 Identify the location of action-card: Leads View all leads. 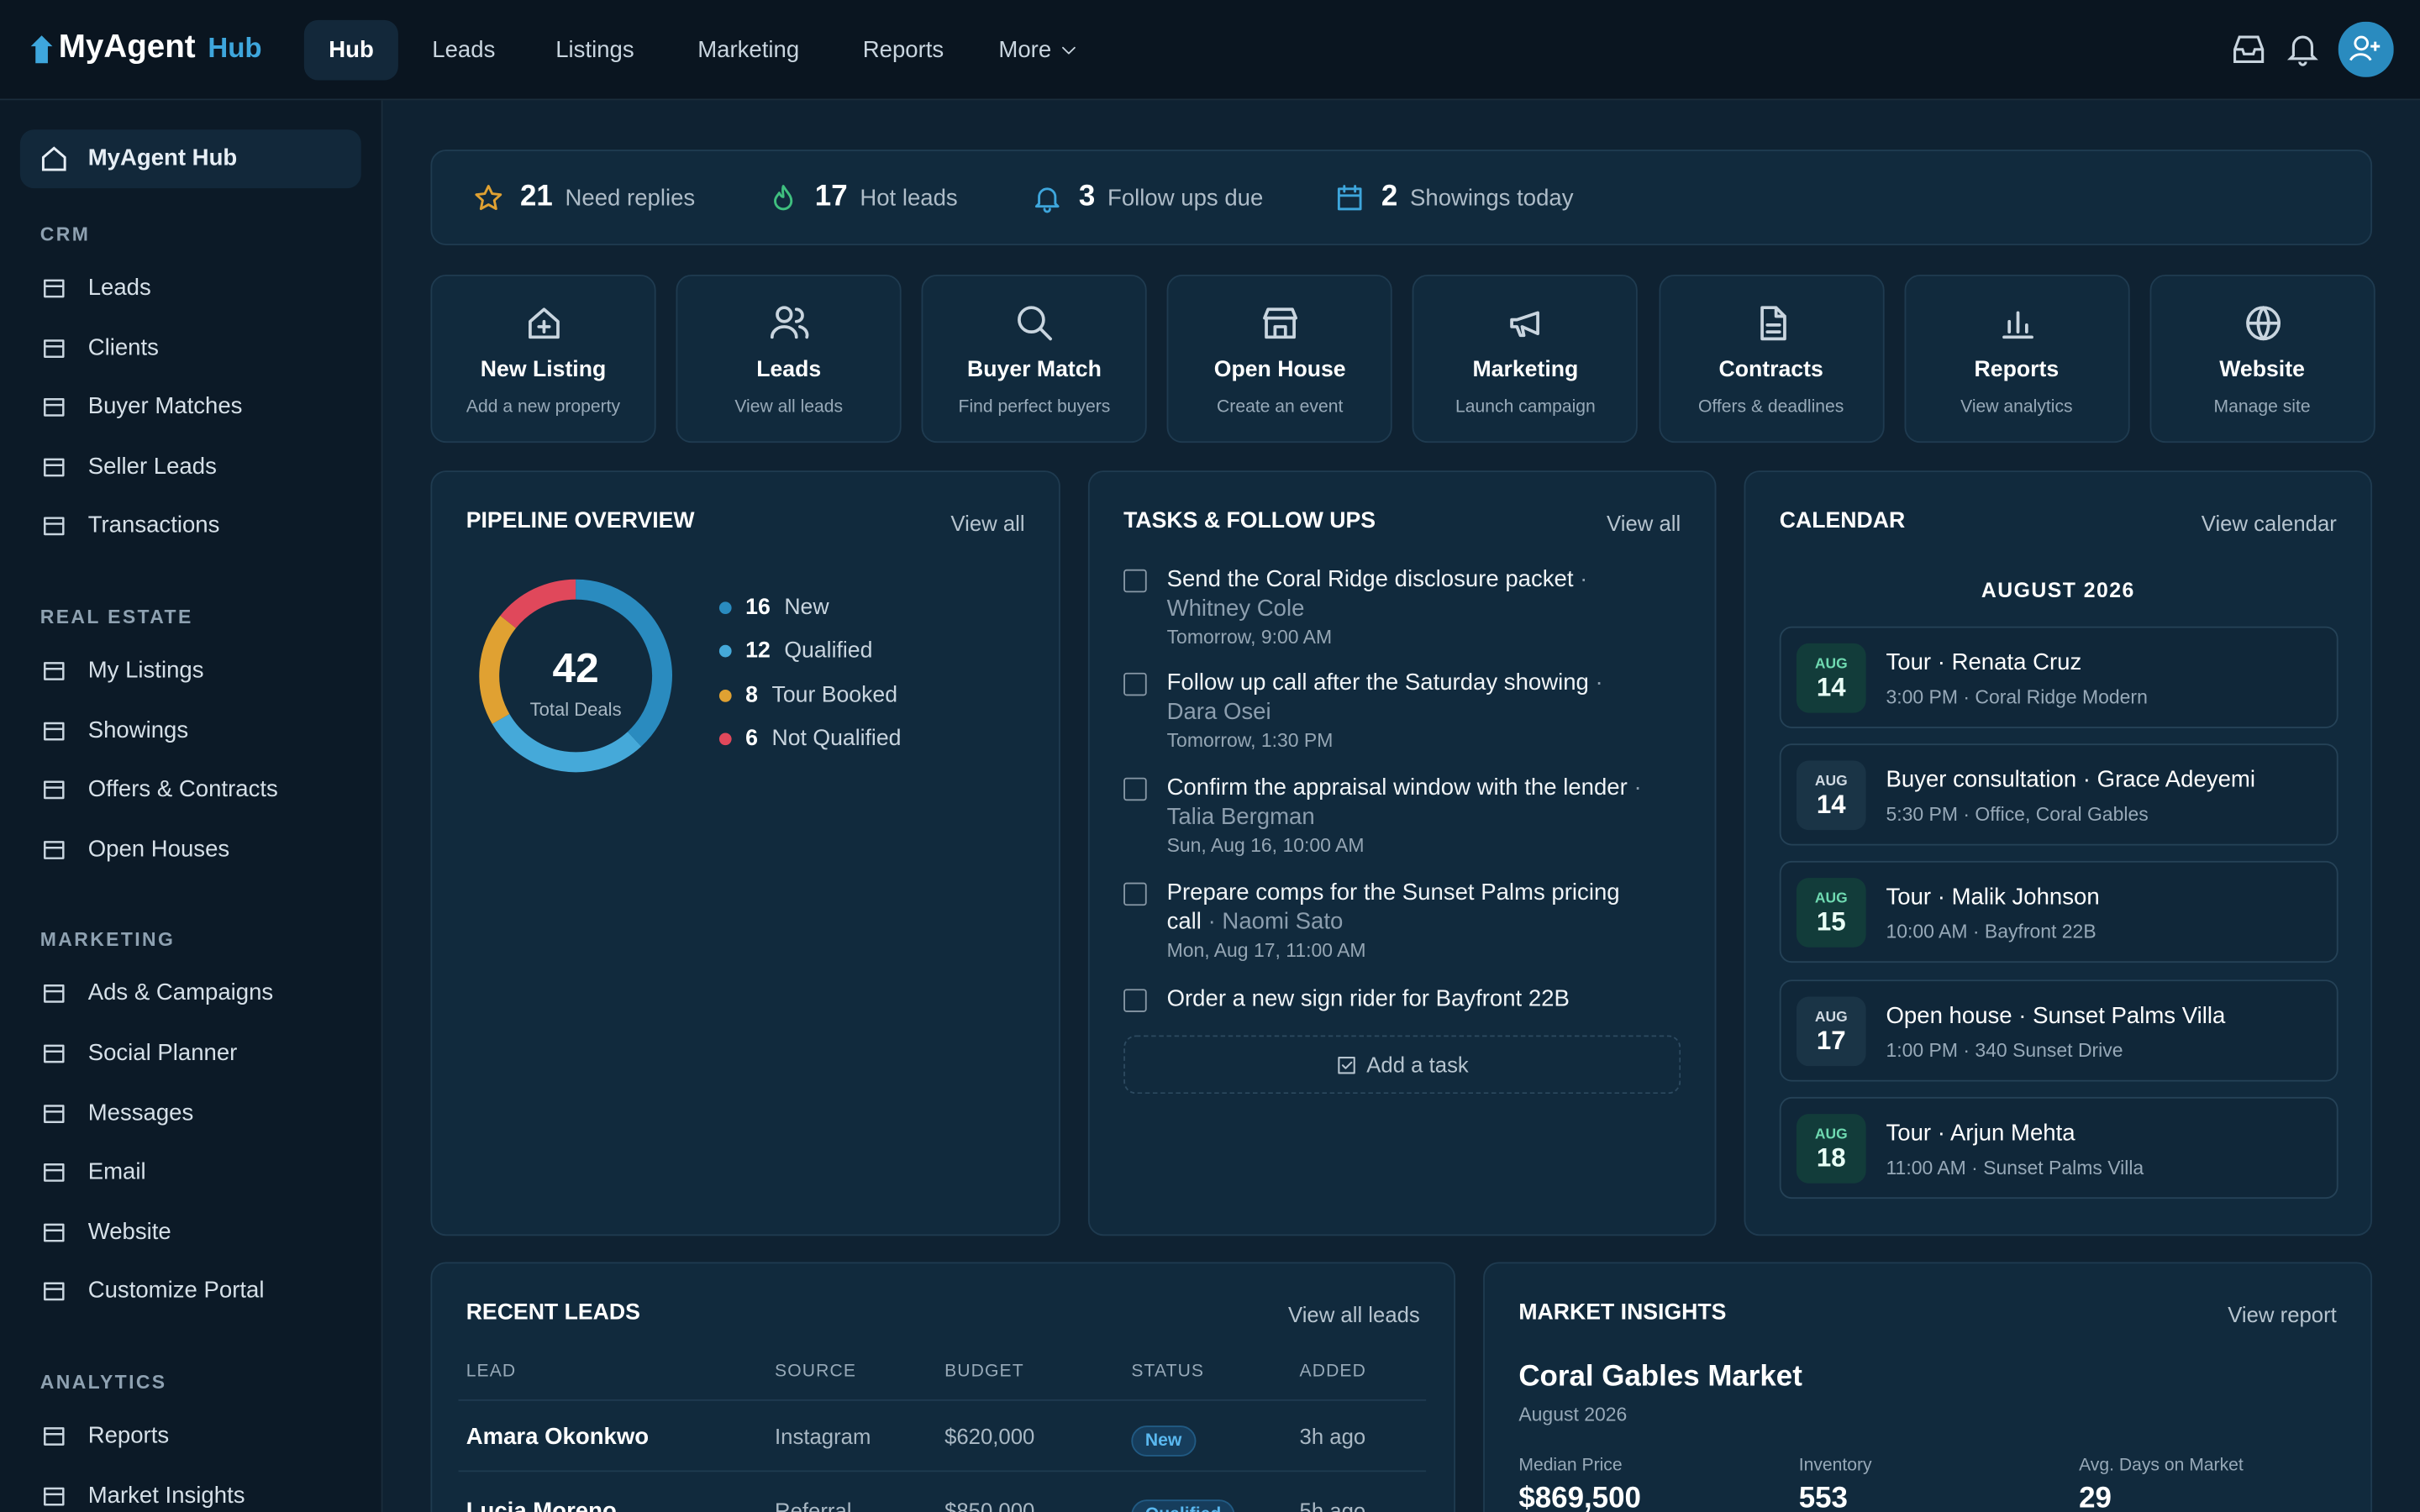
(789, 359).